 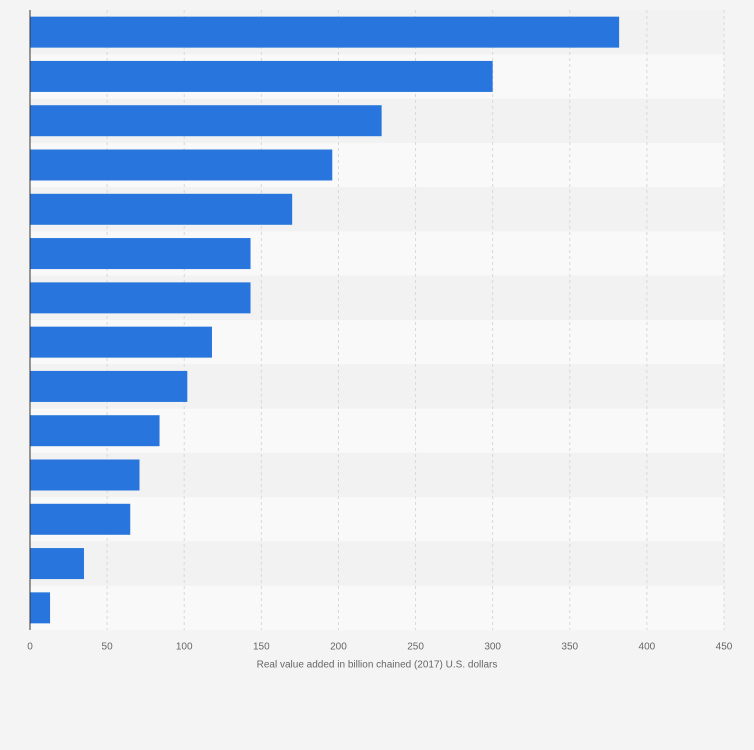 I want to click on x-tick-label: 300, so click(x=492, y=647).